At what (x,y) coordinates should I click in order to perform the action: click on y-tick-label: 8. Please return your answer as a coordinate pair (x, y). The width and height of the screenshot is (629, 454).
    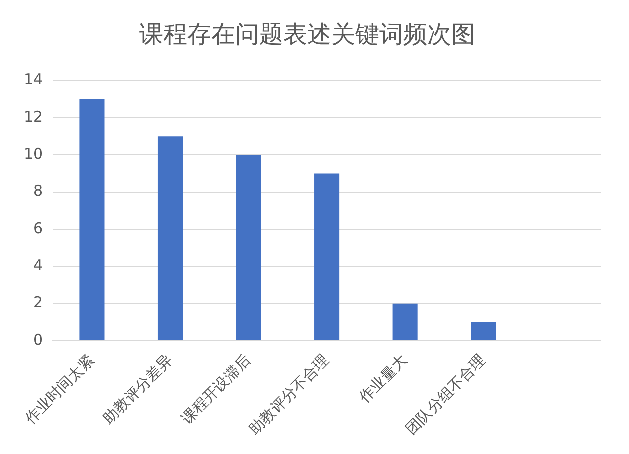
    Looking at the image, I should click on (39, 191).